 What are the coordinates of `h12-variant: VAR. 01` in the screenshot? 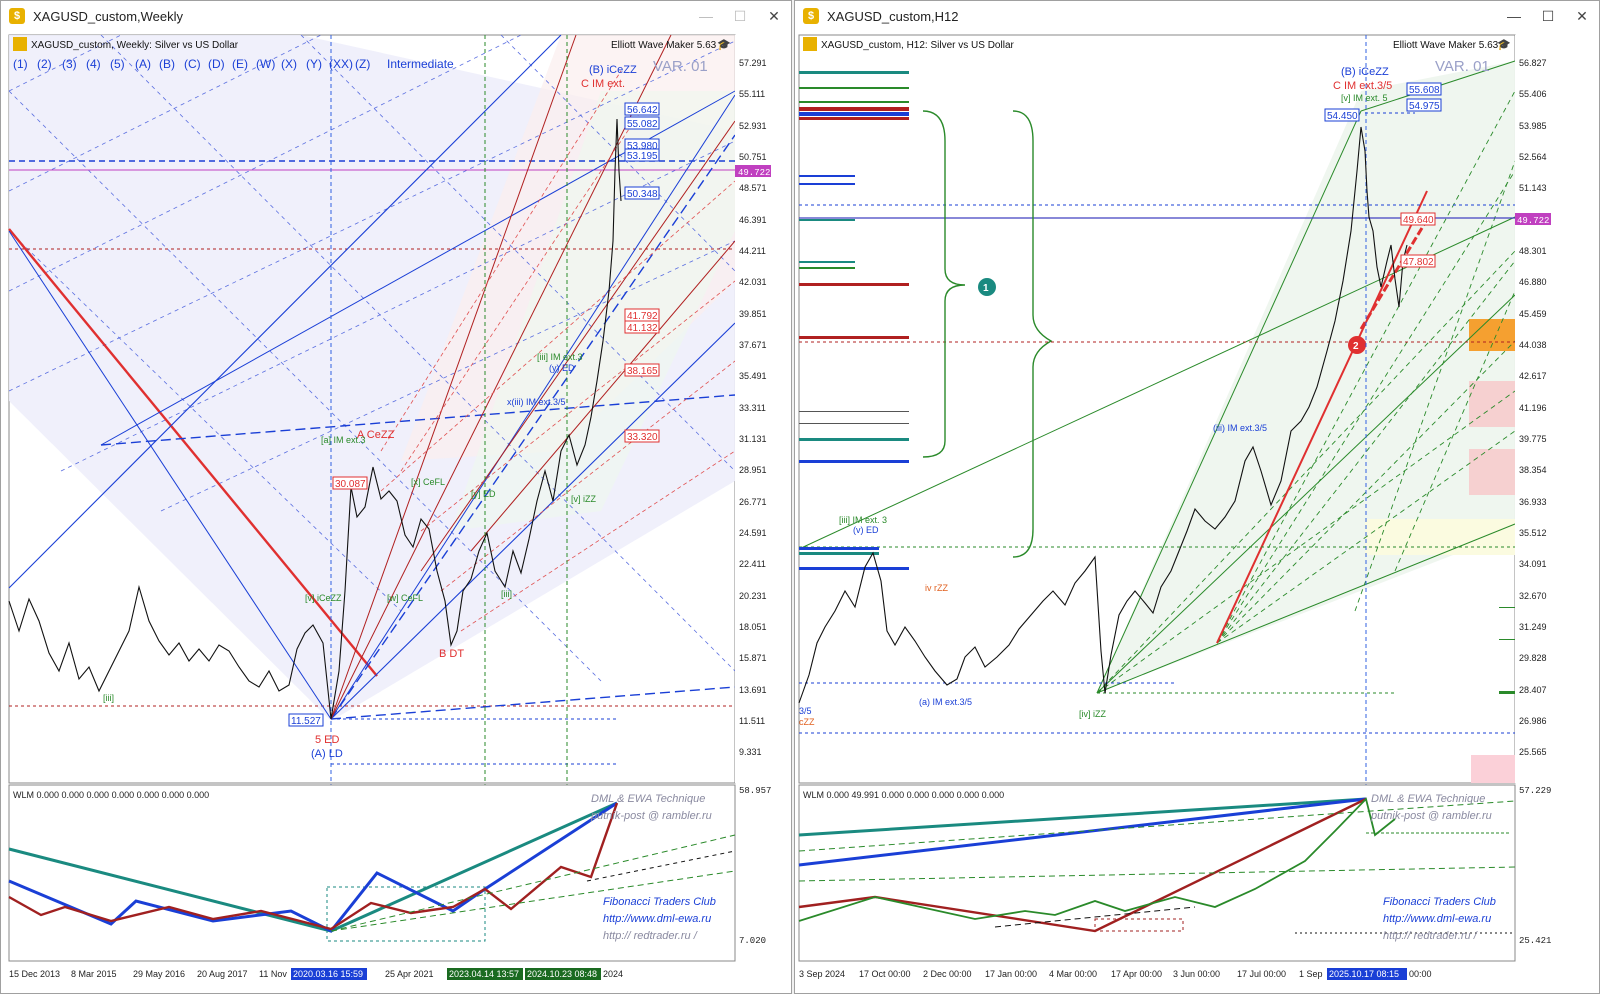 It's located at (1462, 66).